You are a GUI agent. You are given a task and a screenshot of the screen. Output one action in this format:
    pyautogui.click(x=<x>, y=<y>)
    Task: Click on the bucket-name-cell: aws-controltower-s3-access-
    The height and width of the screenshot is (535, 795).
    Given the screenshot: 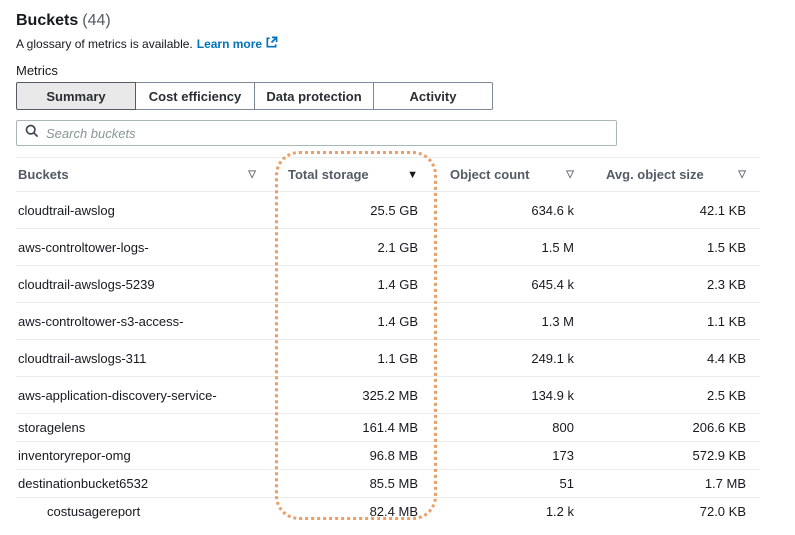 What is the action you would take?
    pyautogui.click(x=143, y=321)
    